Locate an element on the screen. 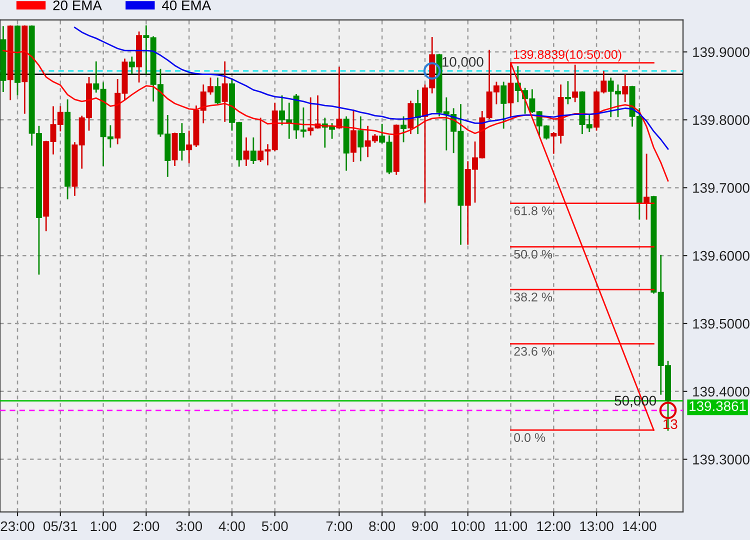 The image size is (750, 540). x-tick-label: 2:00 is located at coordinates (146, 526).